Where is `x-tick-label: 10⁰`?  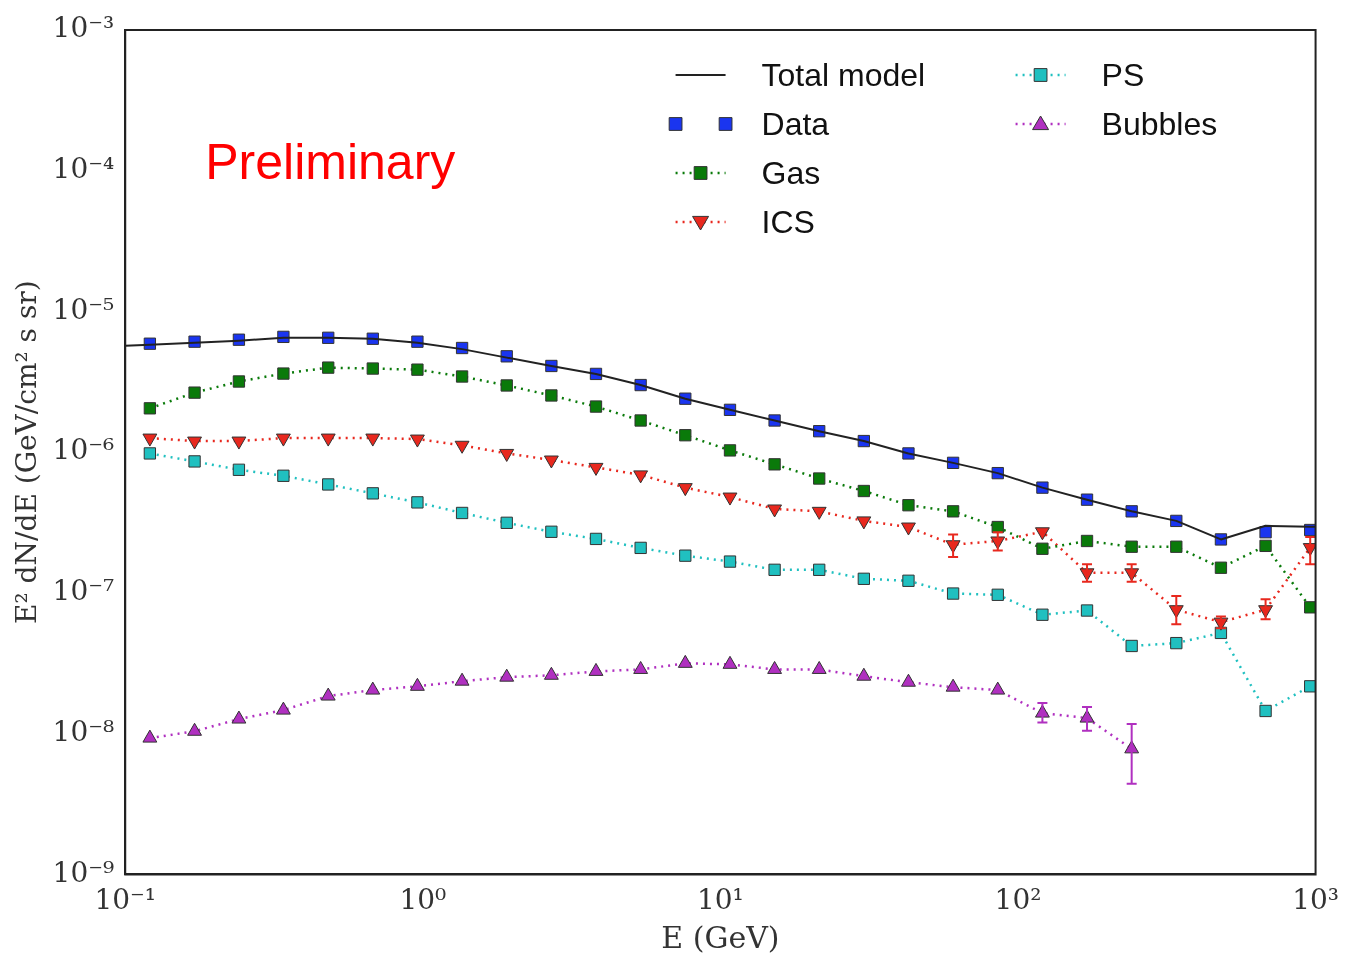
x-tick-label: 10⁰ is located at coordinates (423, 900).